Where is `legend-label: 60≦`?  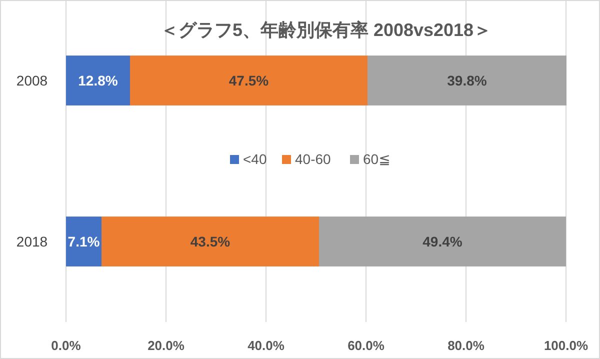 legend-label: 60≦ is located at coordinates (376, 159).